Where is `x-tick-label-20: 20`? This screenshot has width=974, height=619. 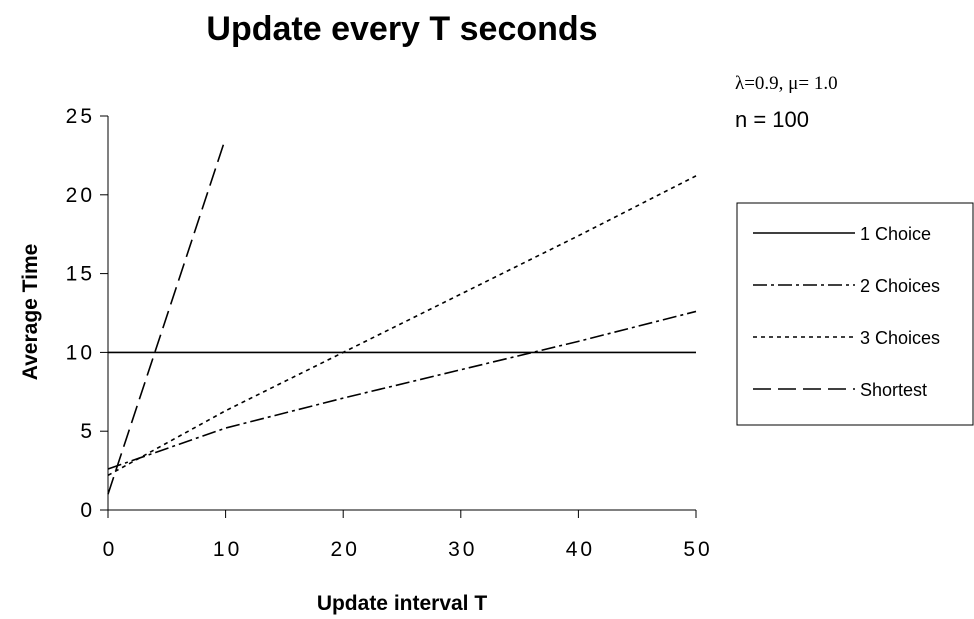 x-tick-label-20: 20 is located at coordinates (345, 549).